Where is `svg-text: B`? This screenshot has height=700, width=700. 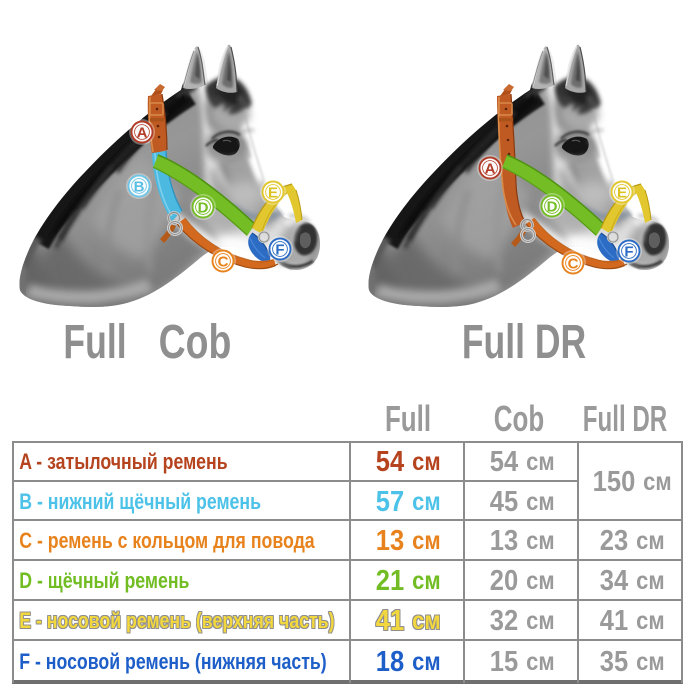
svg-text: B is located at coordinates (139, 186).